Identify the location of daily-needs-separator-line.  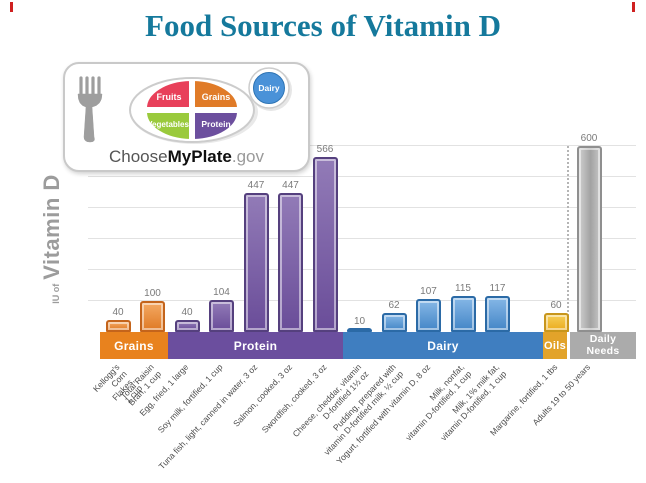
(568, 239).